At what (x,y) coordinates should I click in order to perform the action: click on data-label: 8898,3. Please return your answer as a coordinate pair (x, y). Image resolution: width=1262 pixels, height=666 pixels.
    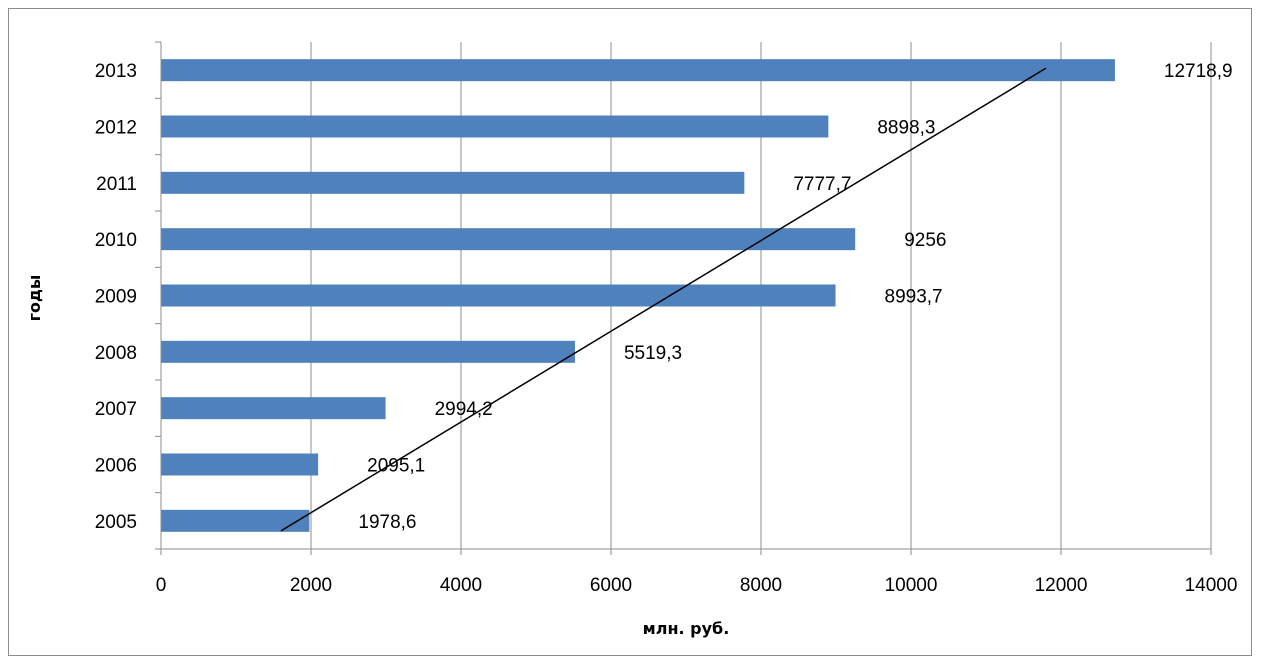
    Looking at the image, I should click on (906, 128).